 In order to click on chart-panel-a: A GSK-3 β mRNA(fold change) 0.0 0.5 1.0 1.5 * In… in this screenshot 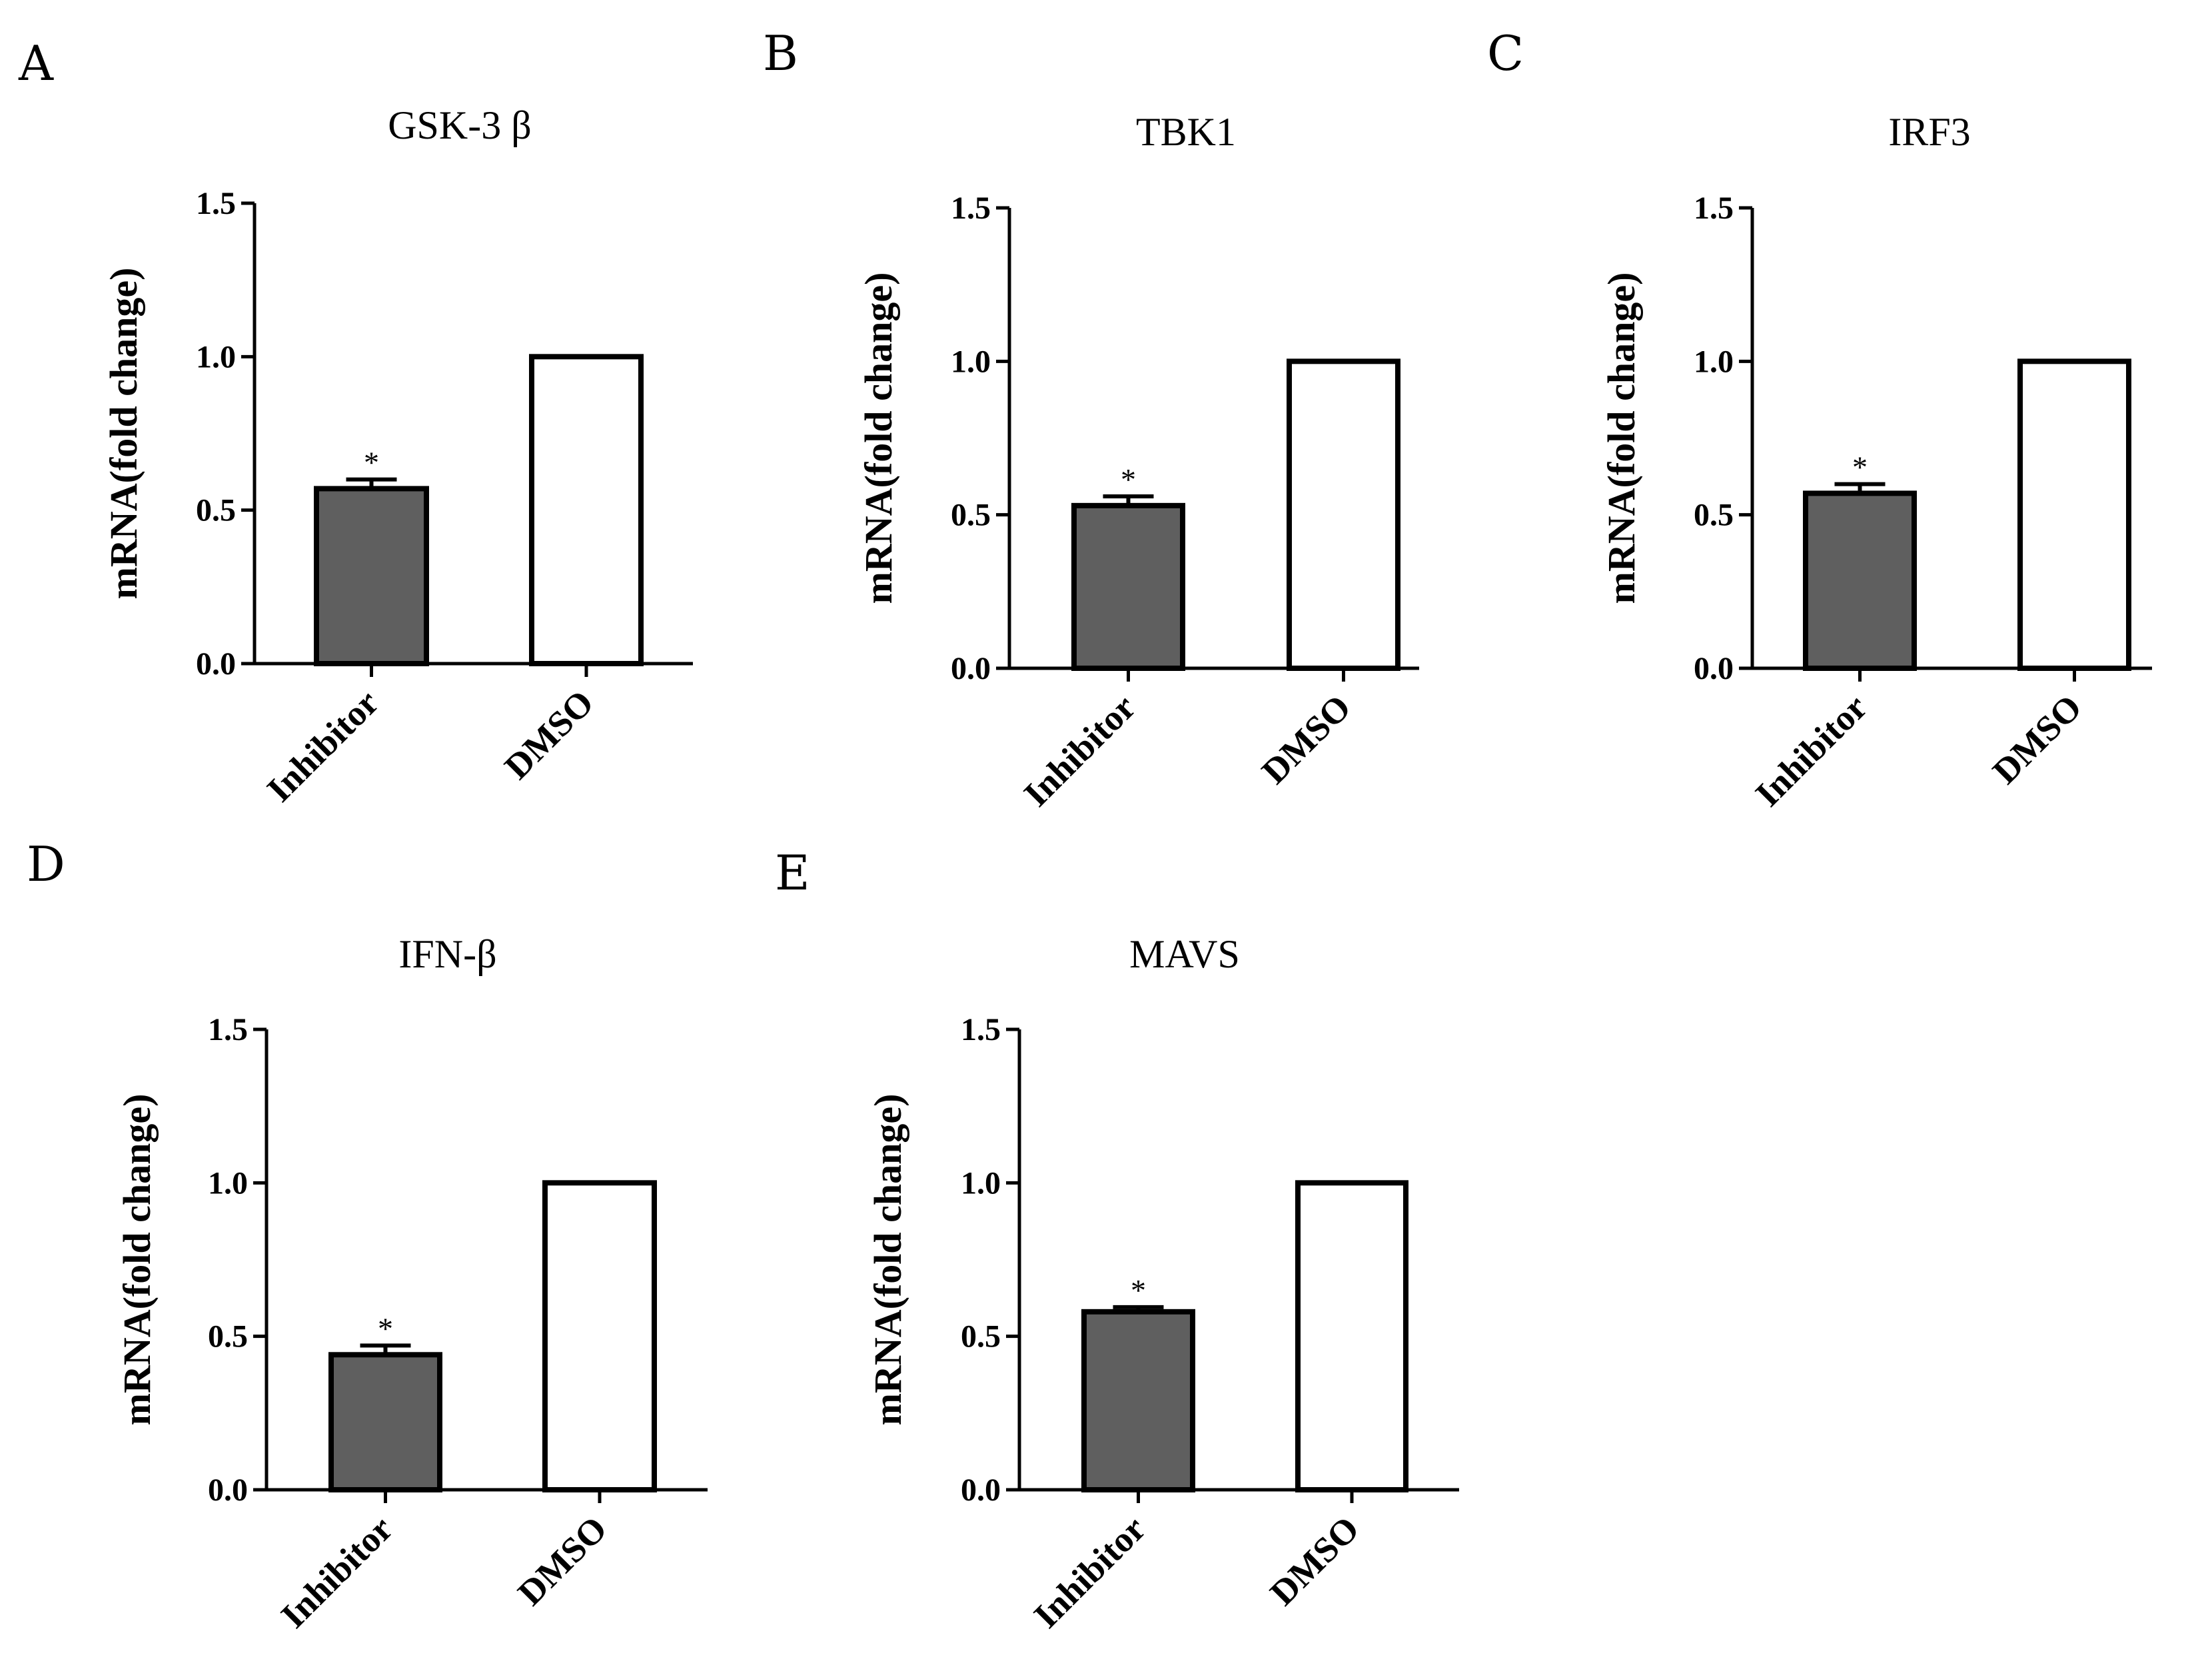, I will do `click(355, 422)`.